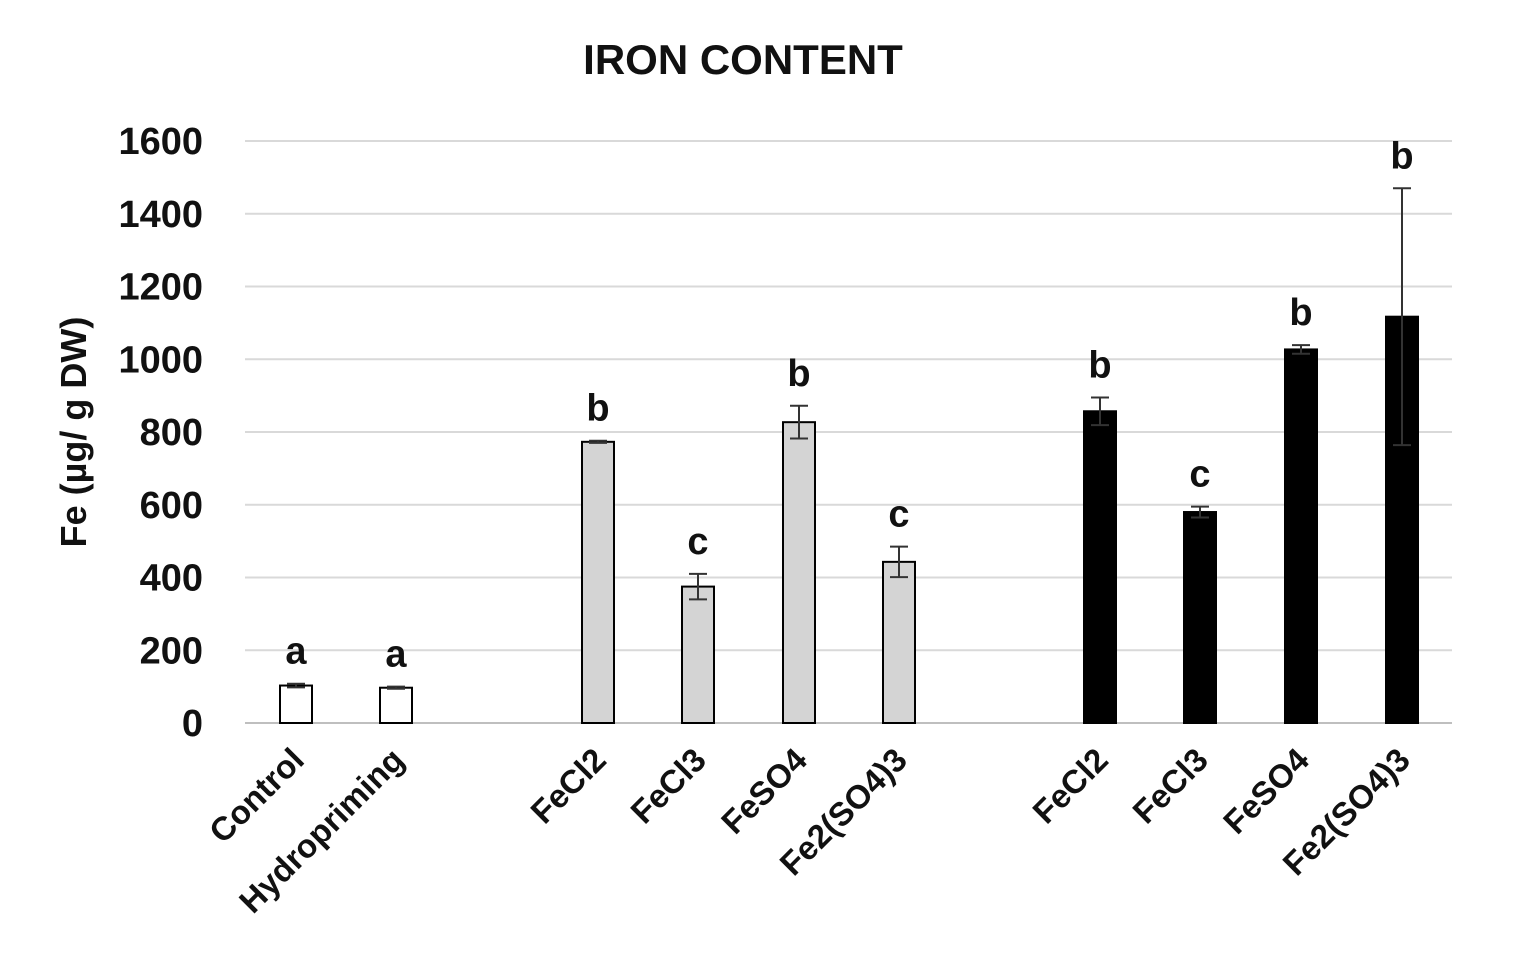 The height and width of the screenshot is (973, 1525). Describe the element at coordinates (171, 433) in the screenshot. I see `y-tick-label: 800` at that location.